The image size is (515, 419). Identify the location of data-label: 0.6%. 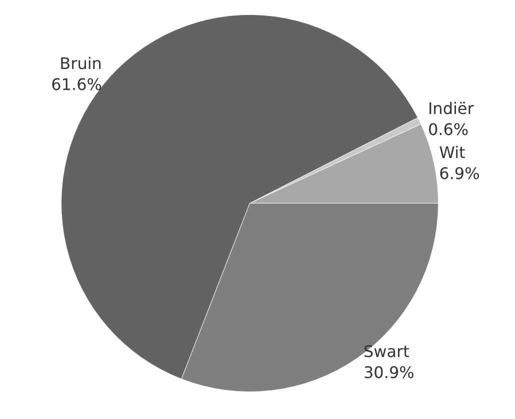
(448, 130).